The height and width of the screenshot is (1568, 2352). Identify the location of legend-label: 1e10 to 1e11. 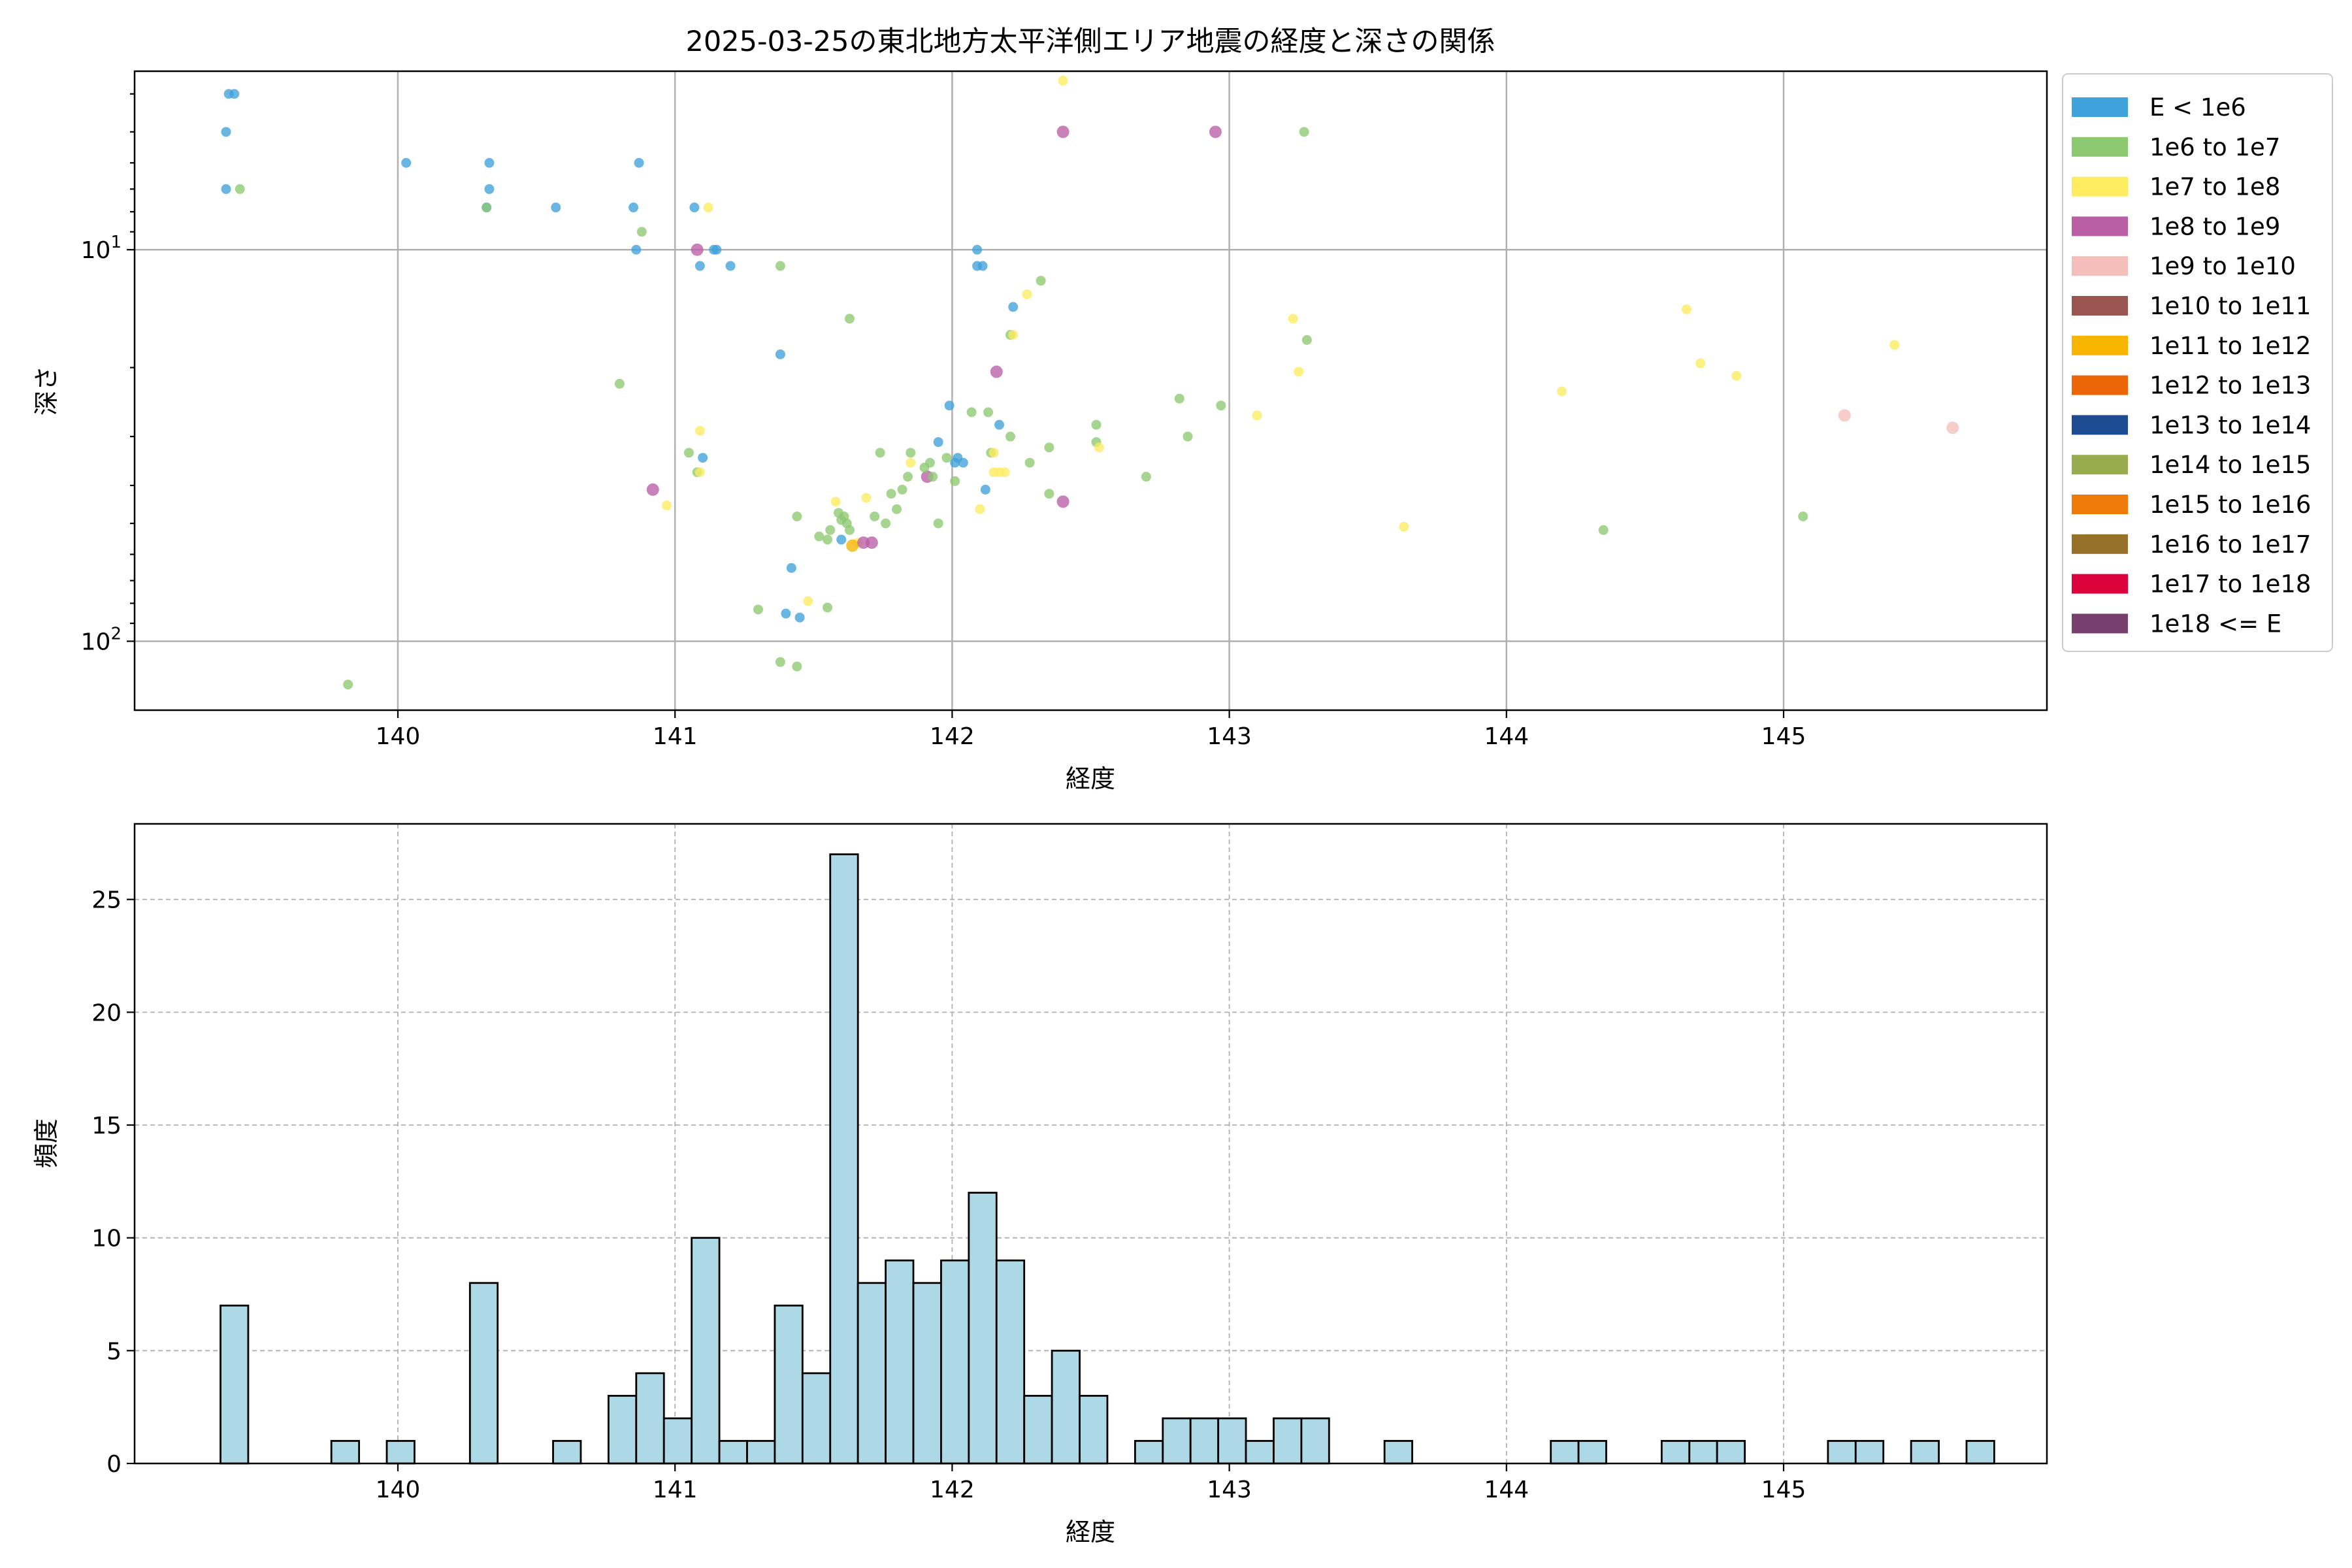
(2230, 306).